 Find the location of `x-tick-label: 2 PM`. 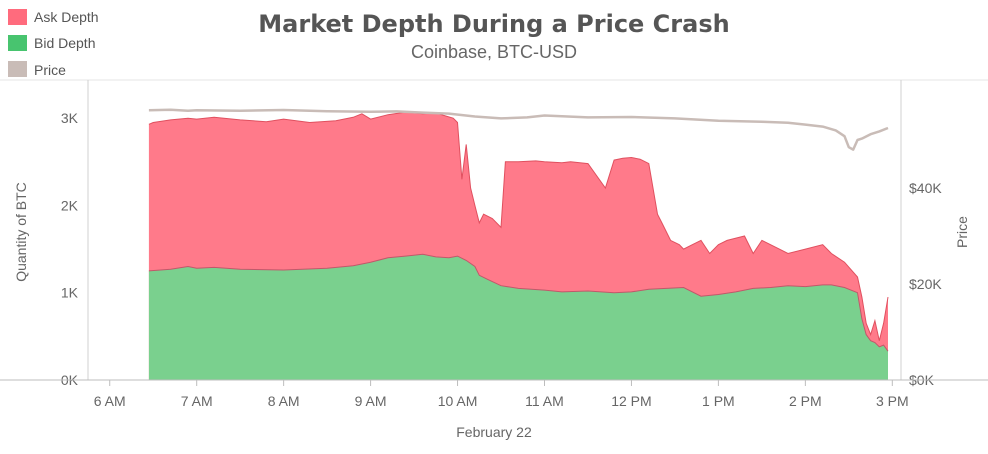

x-tick-label: 2 PM is located at coordinates (805, 401).